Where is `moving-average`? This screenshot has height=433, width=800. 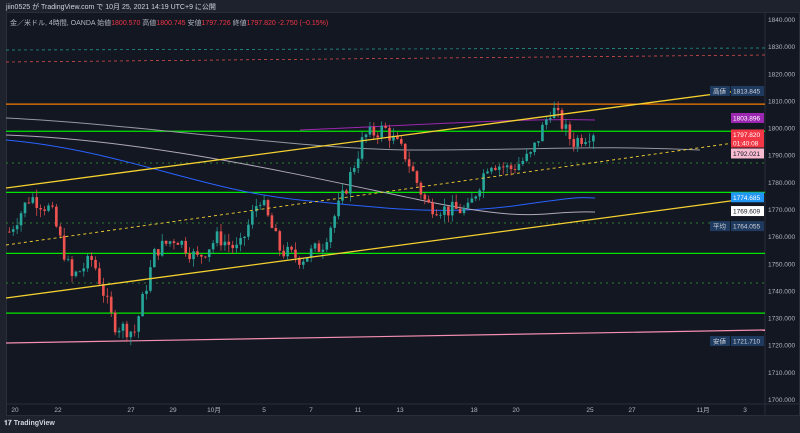 moving-average is located at coordinates (300, 175).